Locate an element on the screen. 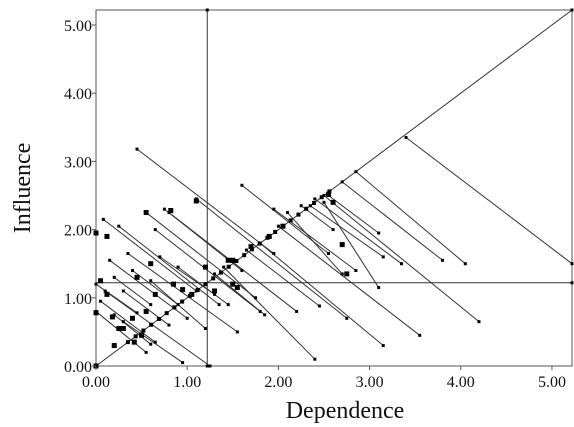  x-tick-label: 5.00 is located at coordinates (552, 382).